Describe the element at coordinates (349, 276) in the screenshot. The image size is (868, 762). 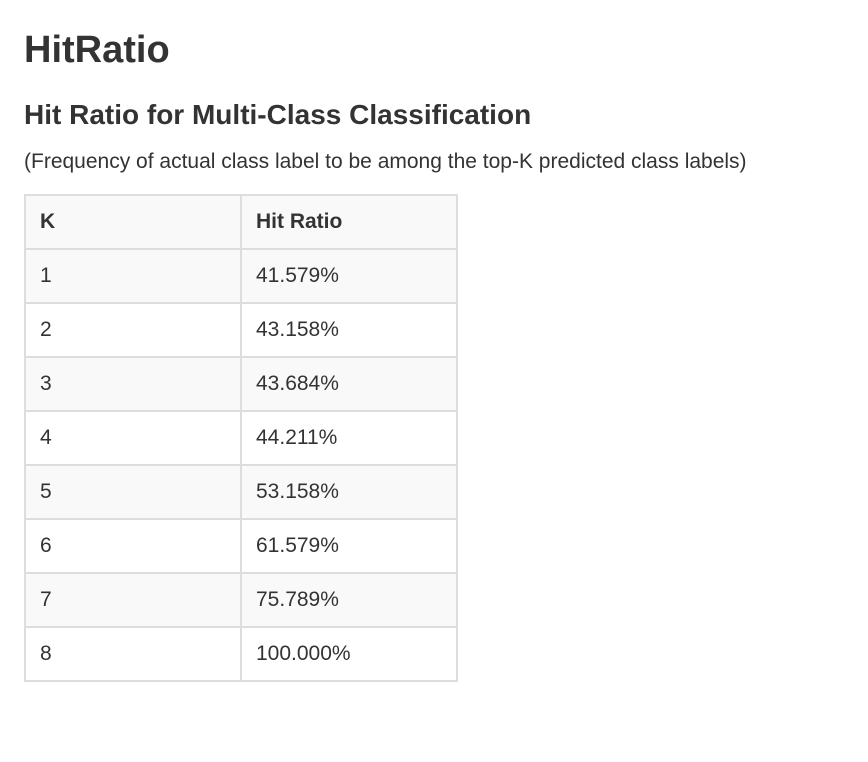
I see `cell-hit-ratio: 41.579%` at that location.